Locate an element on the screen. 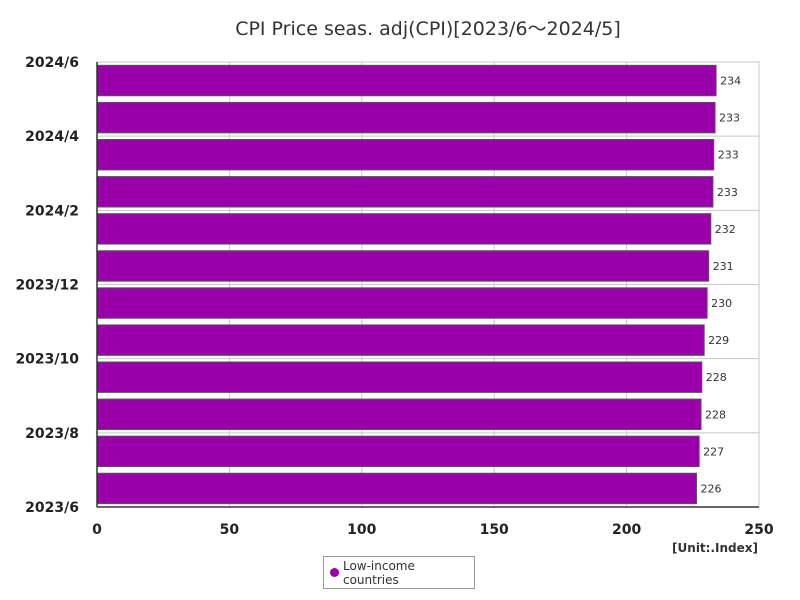  bar-value-label: 231 is located at coordinates (723, 266).